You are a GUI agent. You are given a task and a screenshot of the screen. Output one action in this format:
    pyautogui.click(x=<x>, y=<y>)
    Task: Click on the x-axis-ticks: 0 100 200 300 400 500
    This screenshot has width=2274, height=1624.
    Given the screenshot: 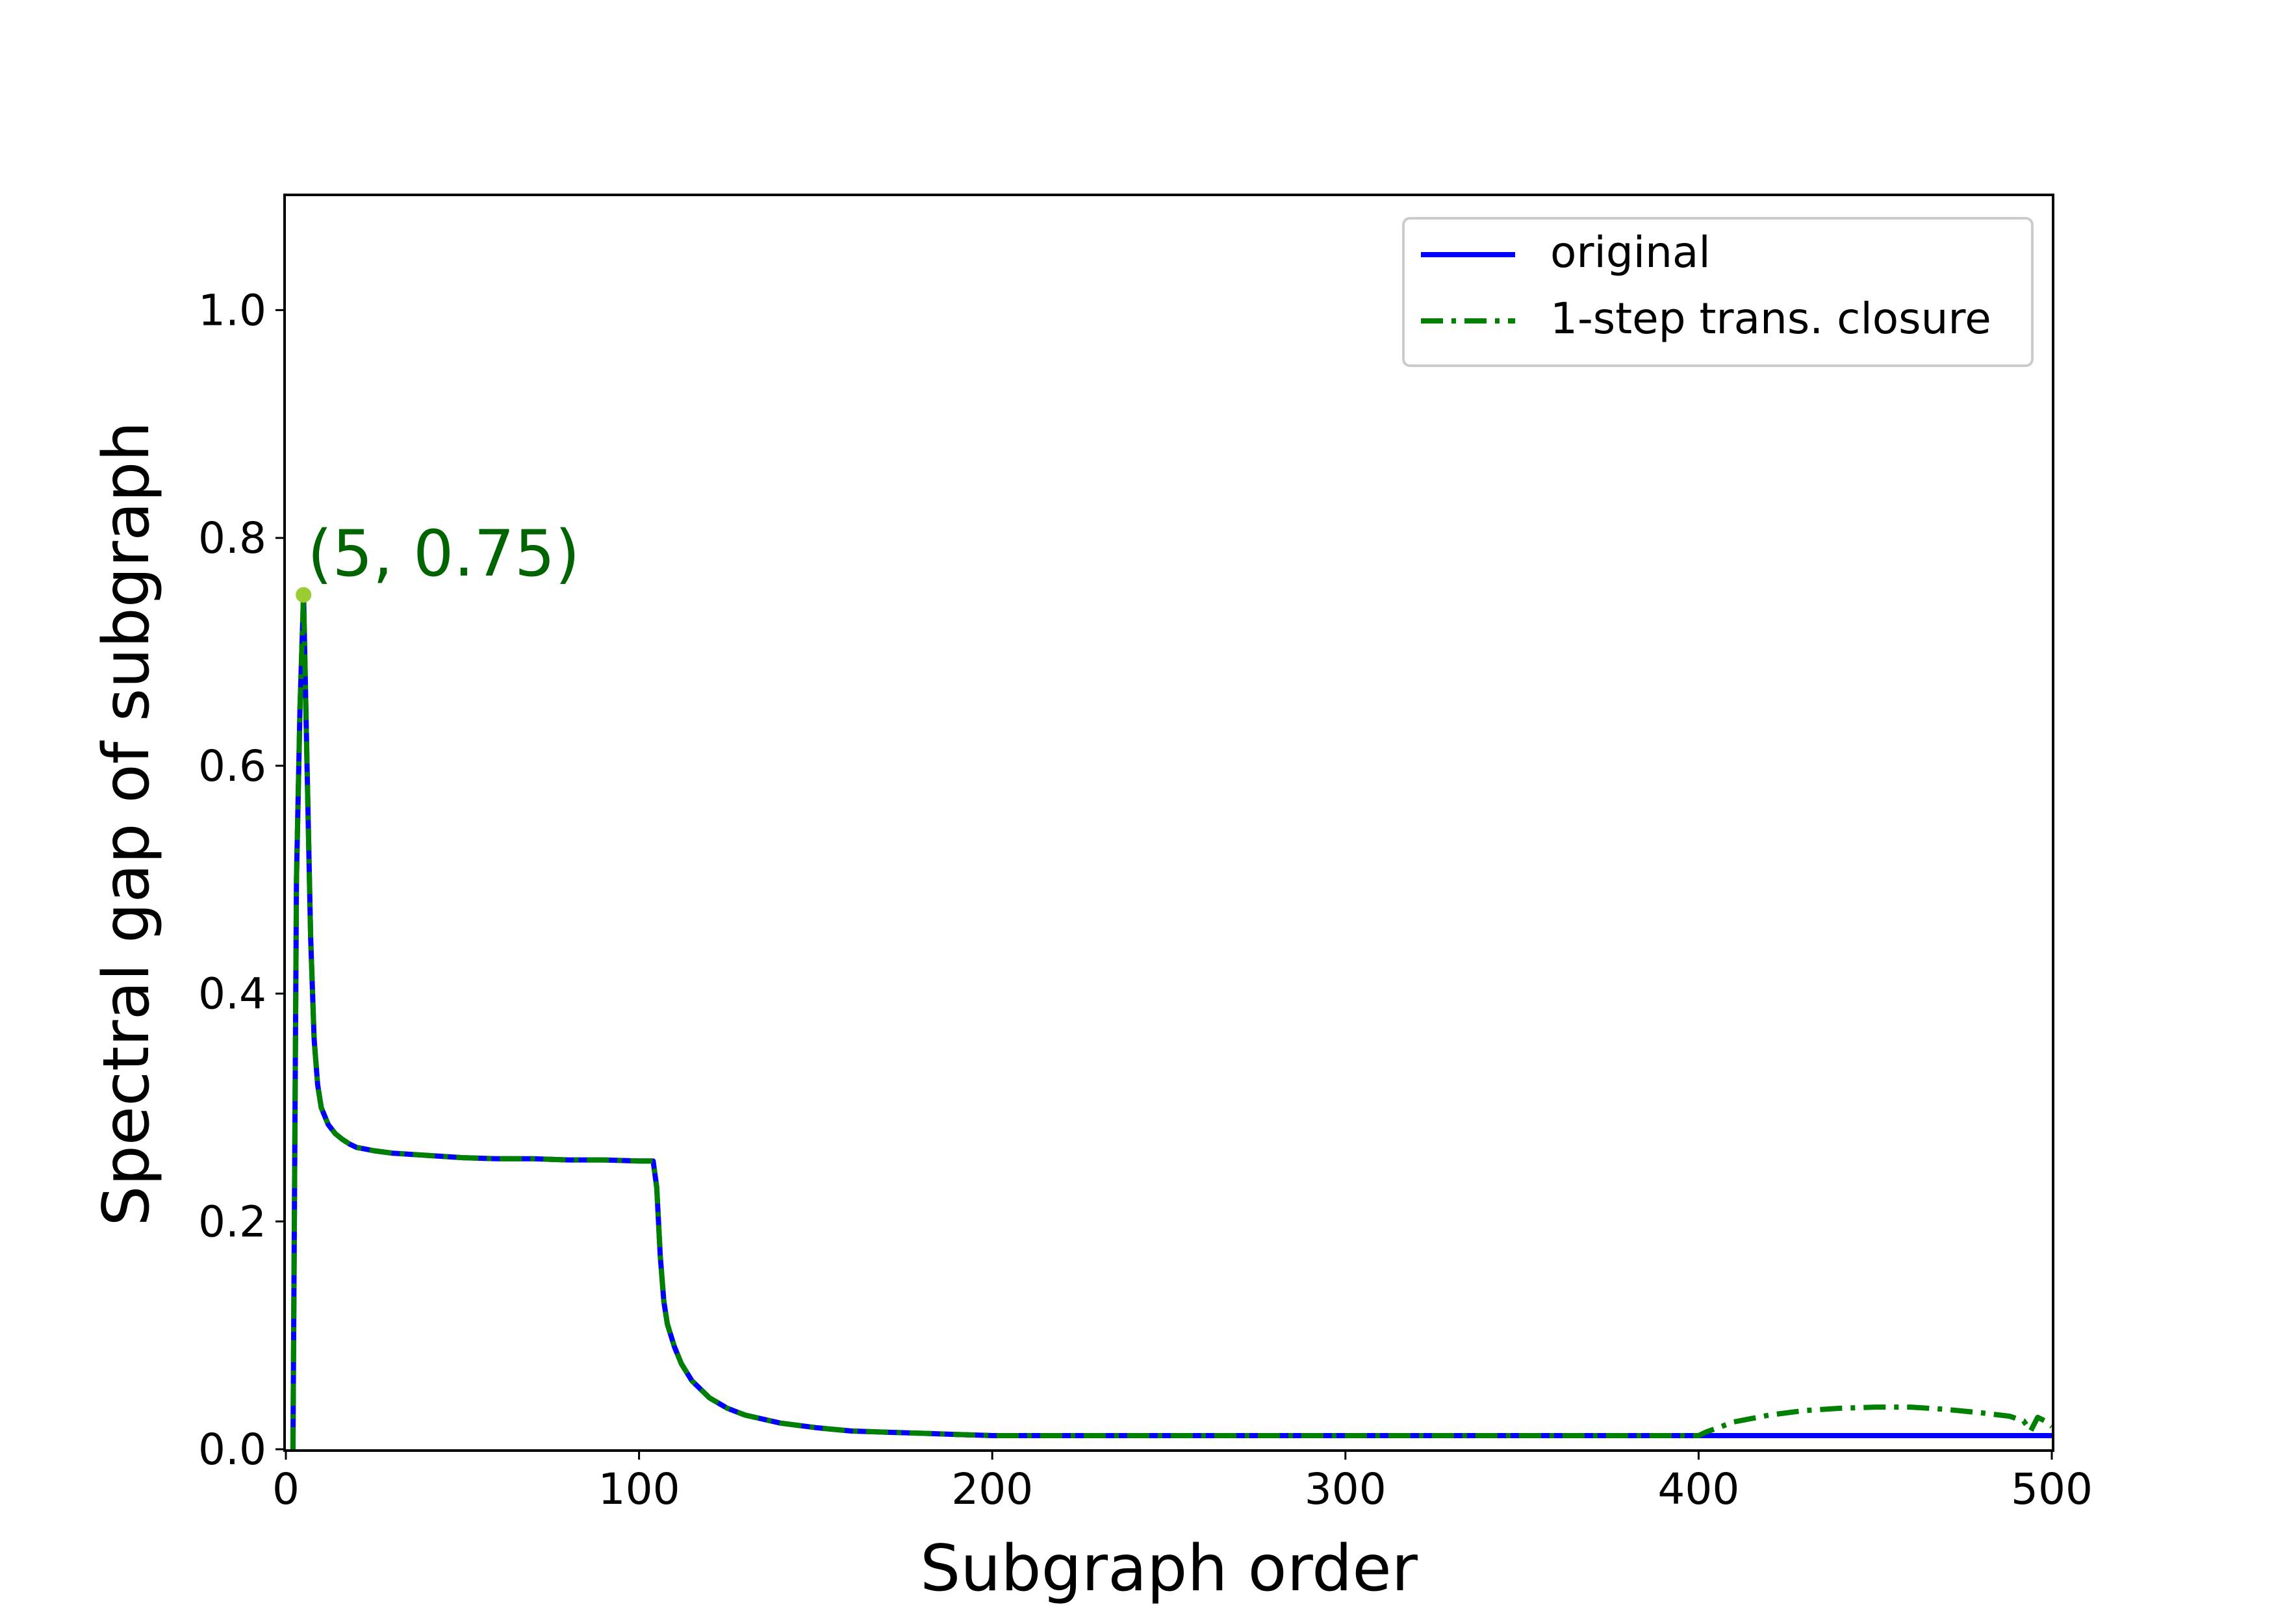 What is the action you would take?
    pyautogui.click(x=1182, y=1482)
    